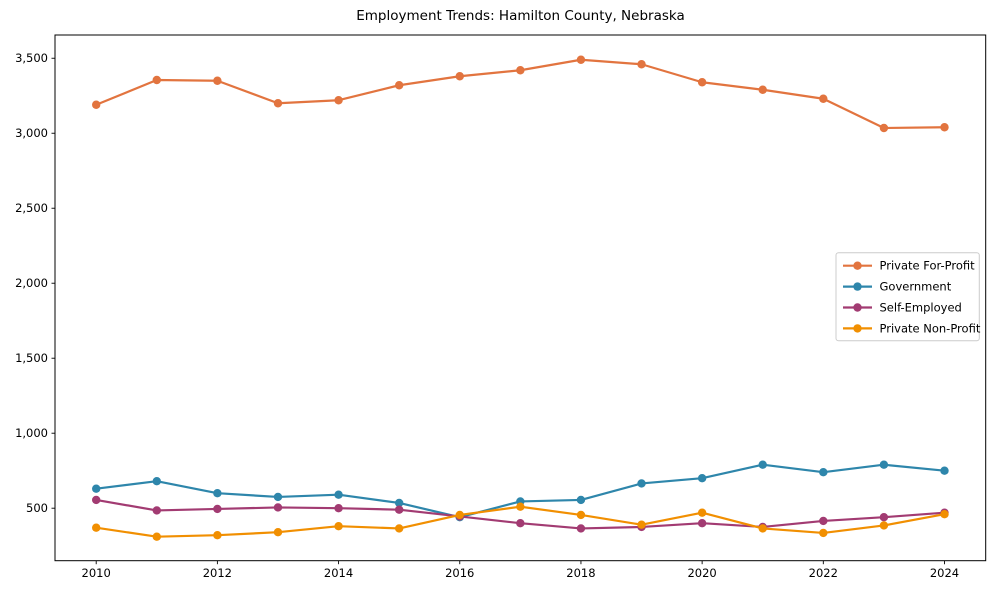 Image resolution: width=1000 pixels, height=600 pixels. What do you see at coordinates (823, 573) in the screenshot?
I see `x-tick-label: 2022` at bounding box center [823, 573].